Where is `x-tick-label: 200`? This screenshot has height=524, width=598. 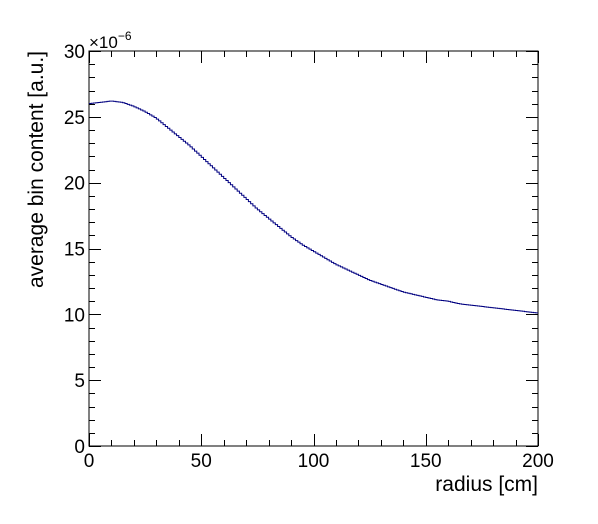 x-tick-label: 200 is located at coordinates (538, 461).